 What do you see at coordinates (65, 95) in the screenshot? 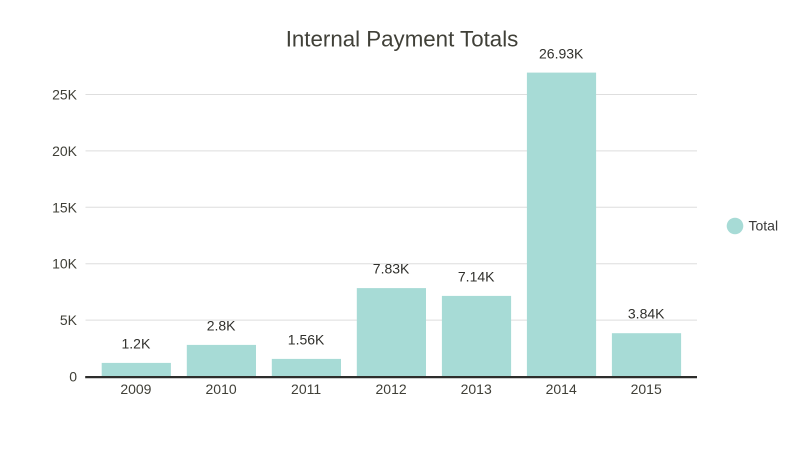
I see `svg-text: 25K` at bounding box center [65, 95].